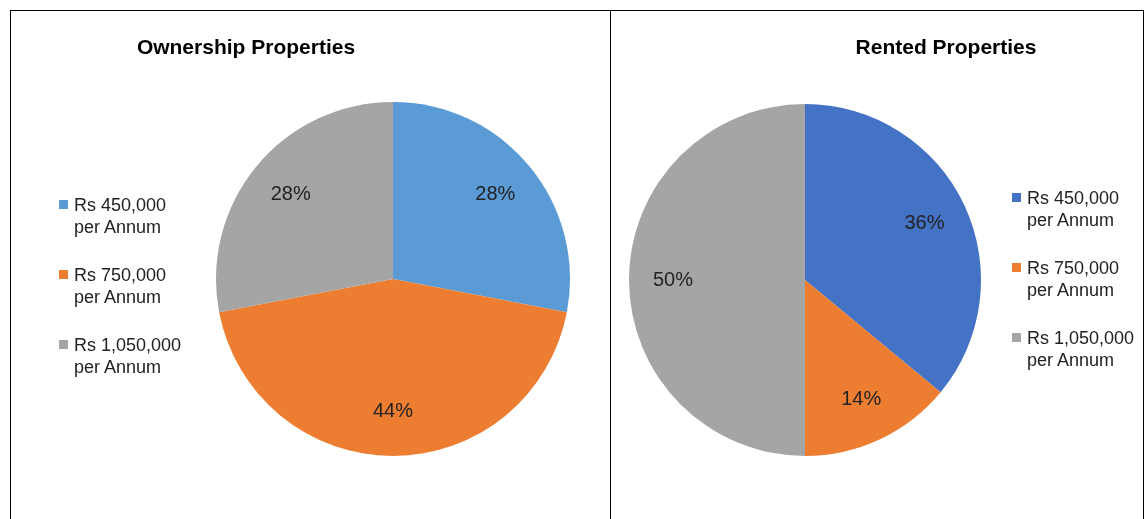 This screenshot has width=1144, height=519. Describe the element at coordinates (924, 222) in the screenshot. I see `data-label: 36%` at that location.